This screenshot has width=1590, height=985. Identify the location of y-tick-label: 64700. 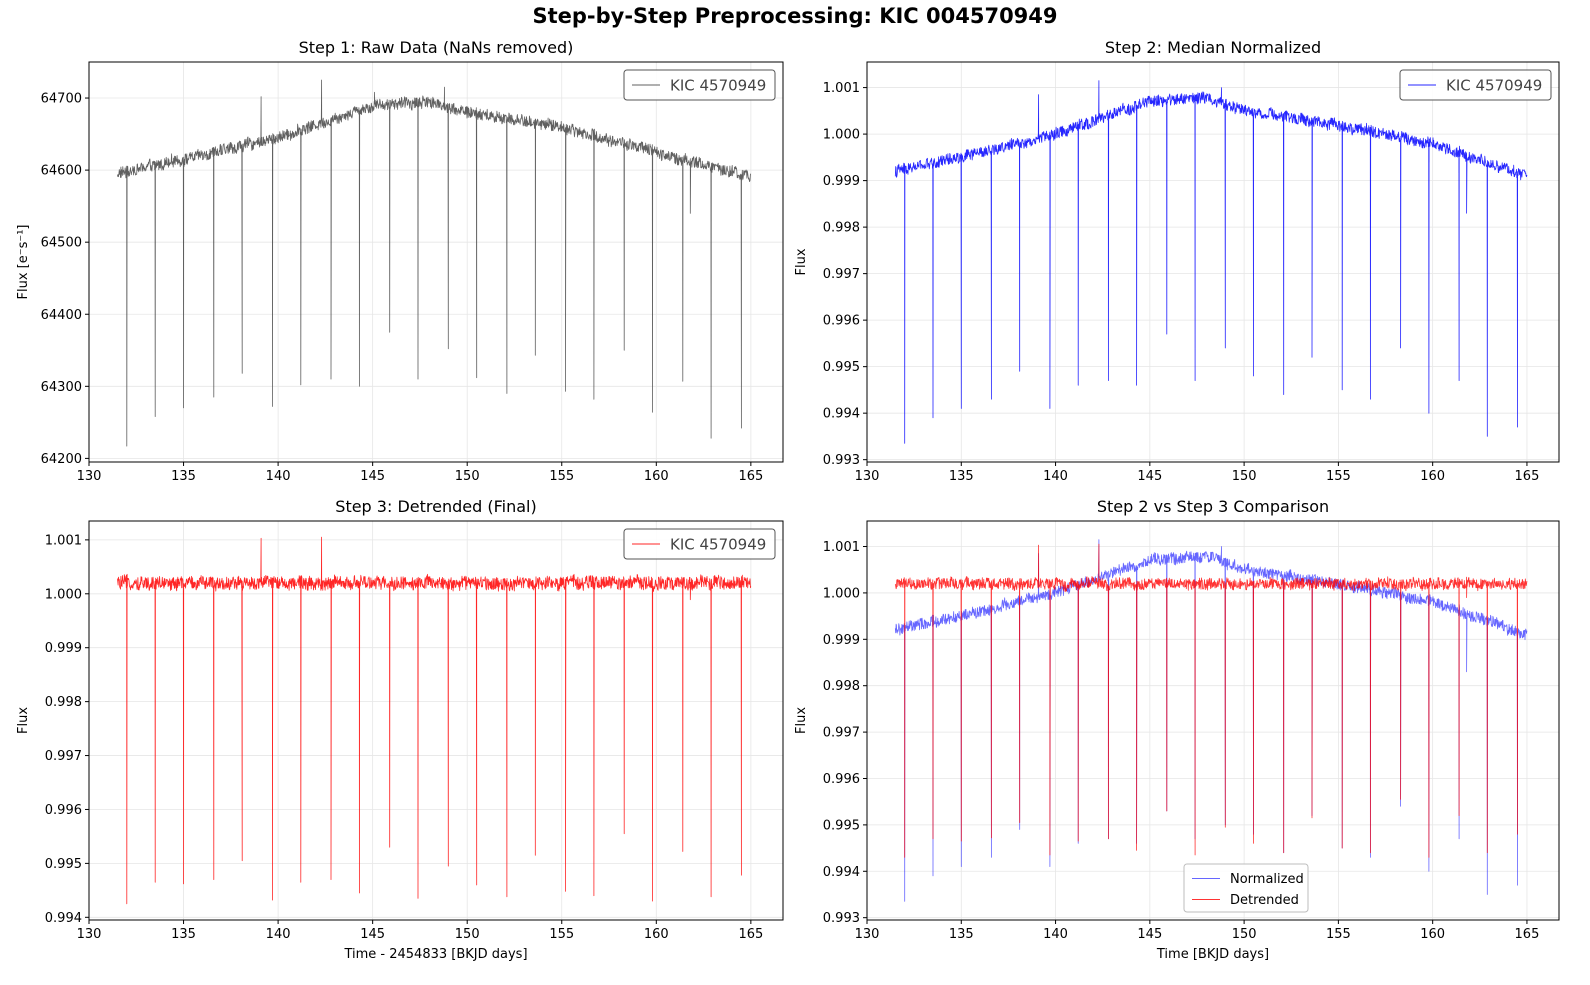
(61, 99).